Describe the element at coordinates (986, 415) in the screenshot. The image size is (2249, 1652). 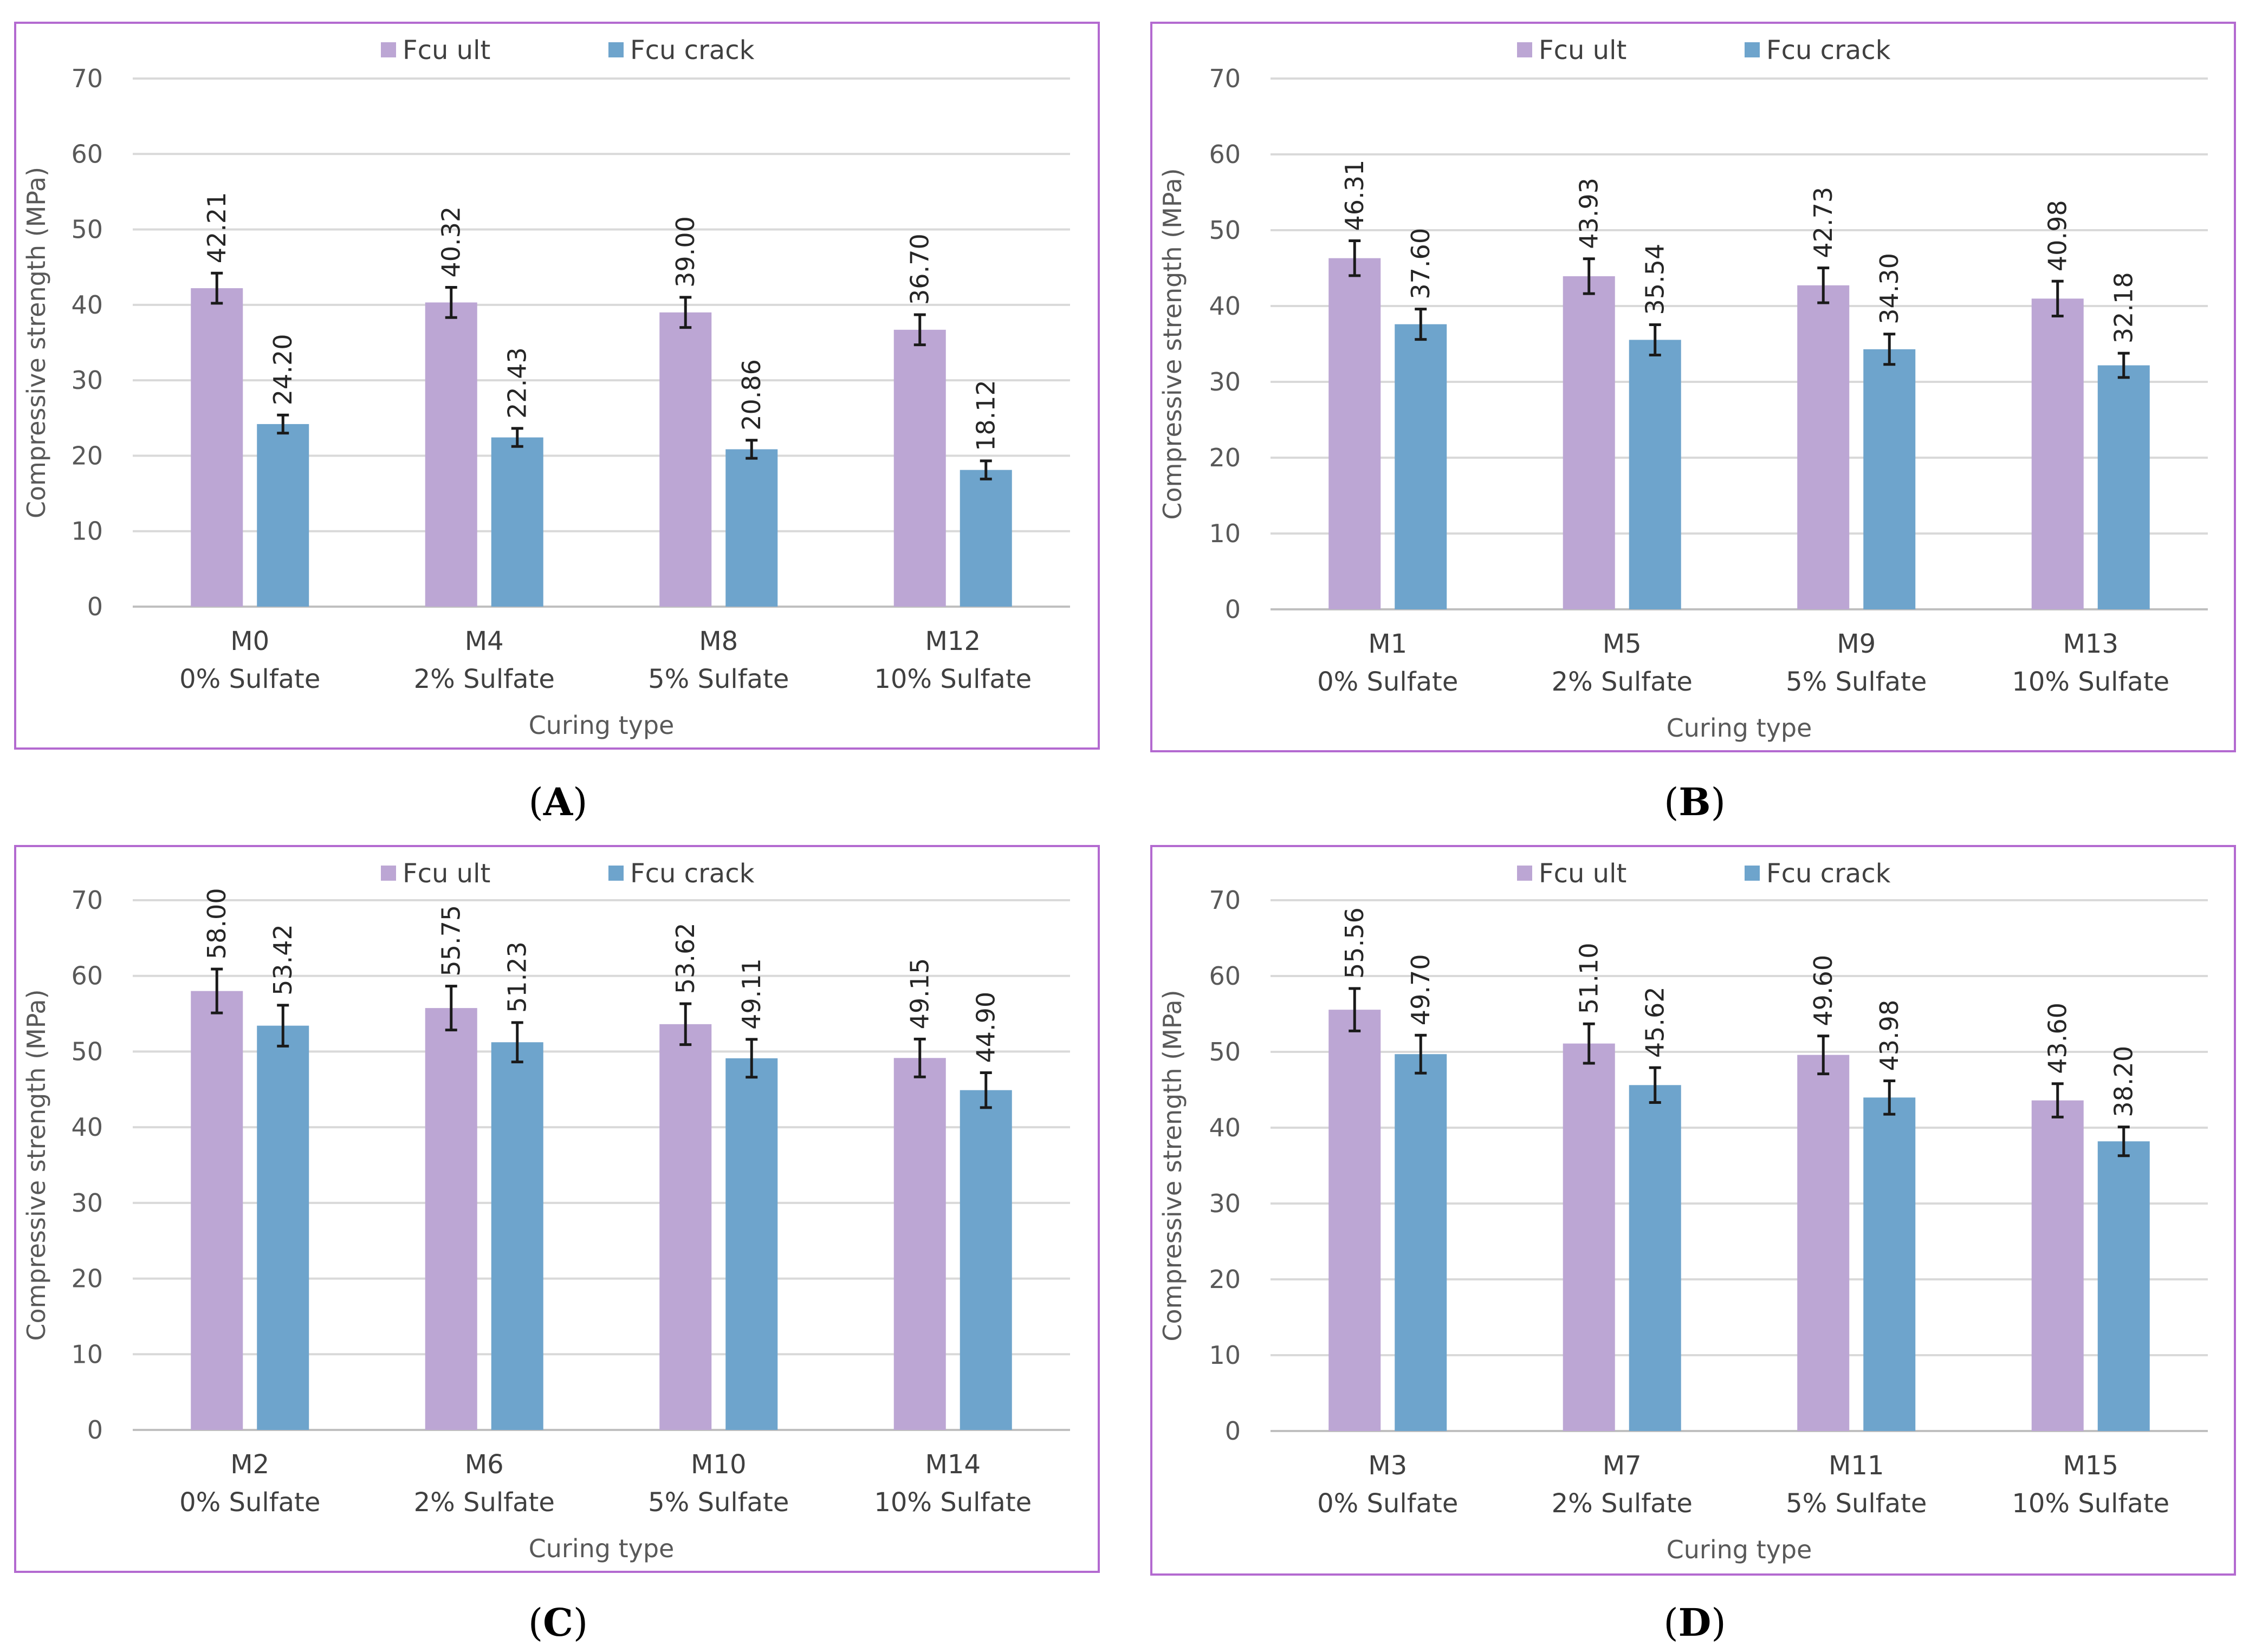
I see `data-label: 18.12` at that location.